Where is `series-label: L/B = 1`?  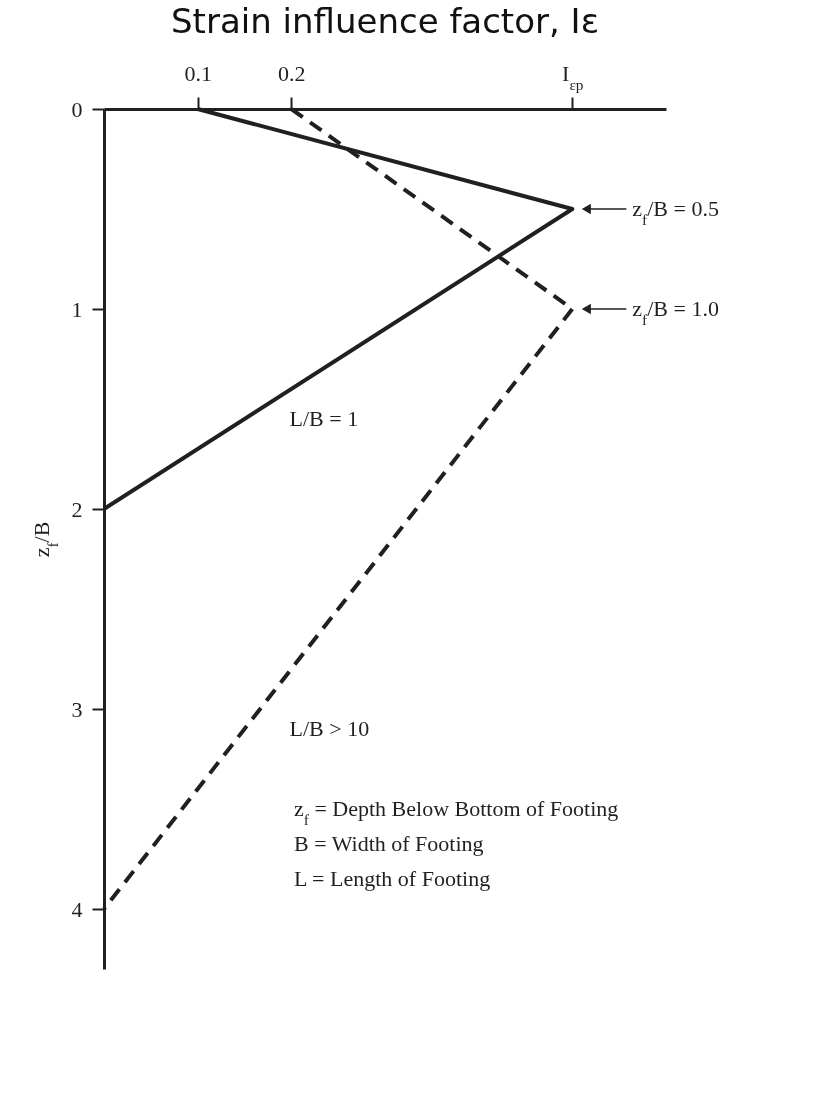 series-label: L/B = 1 is located at coordinates (324, 418).